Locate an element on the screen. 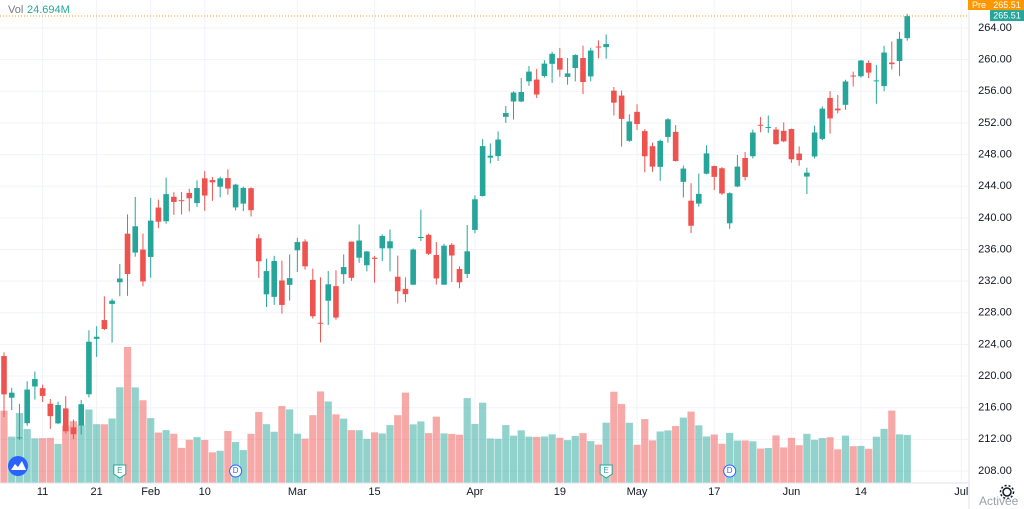 This screenshot has width=1024, height=509. logo is located at coordinates (18, 466).